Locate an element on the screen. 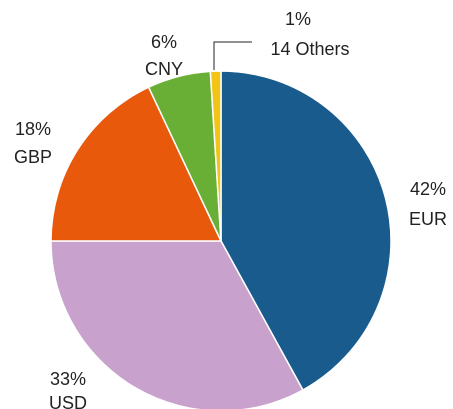  category-label: GBP is located at coordinates (33, 157).